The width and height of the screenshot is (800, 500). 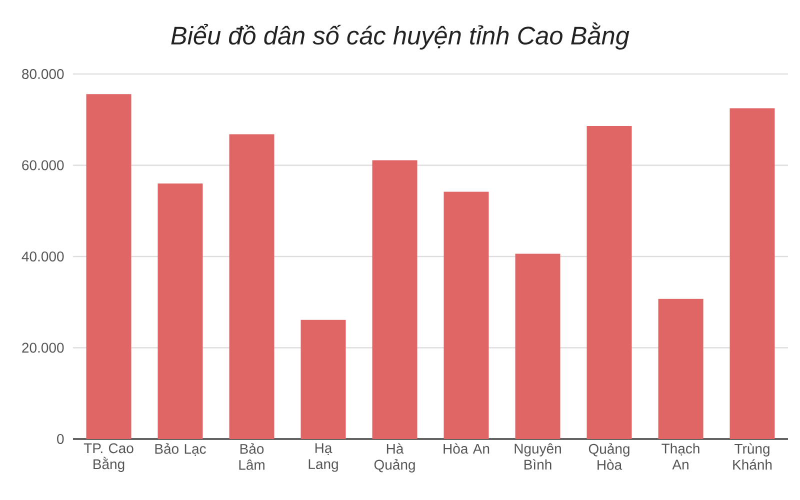 I want to click on x-tick-label: Hòa An, so click(x=467, y=448).